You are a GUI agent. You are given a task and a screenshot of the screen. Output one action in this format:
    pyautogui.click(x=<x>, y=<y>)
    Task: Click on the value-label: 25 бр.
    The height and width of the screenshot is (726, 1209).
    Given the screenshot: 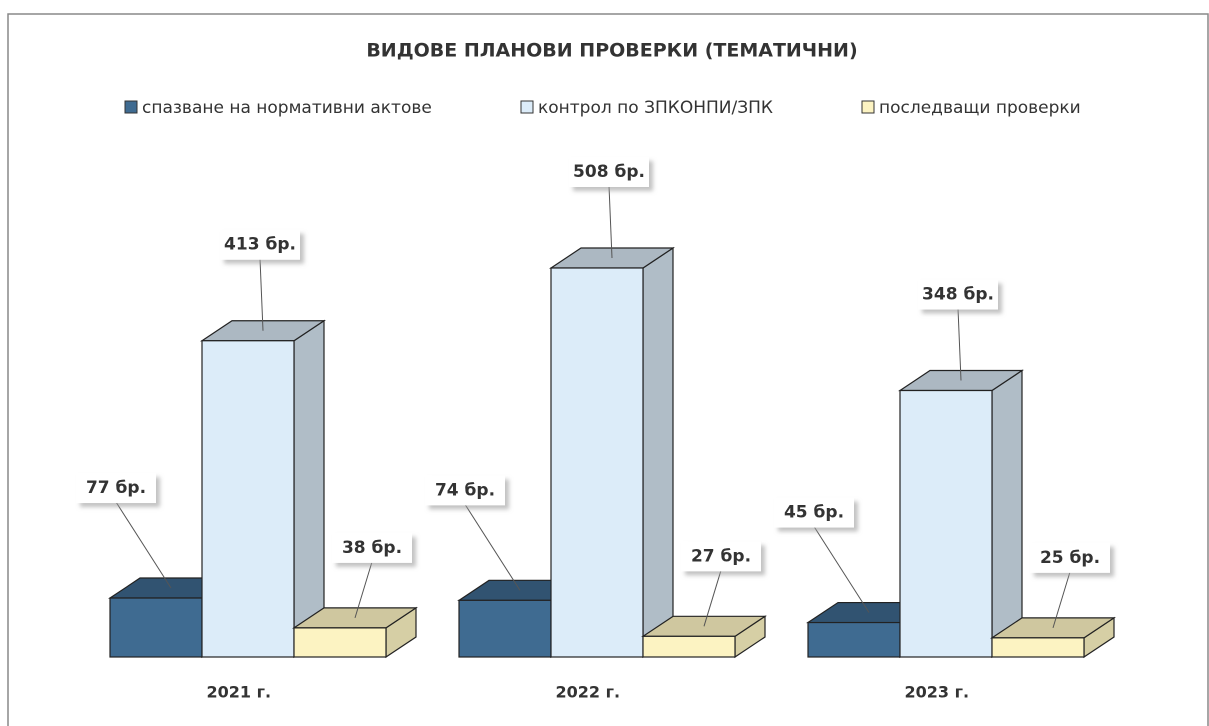 What is the action you would take?
    pyautogui.click(x=1070, y=558)
    